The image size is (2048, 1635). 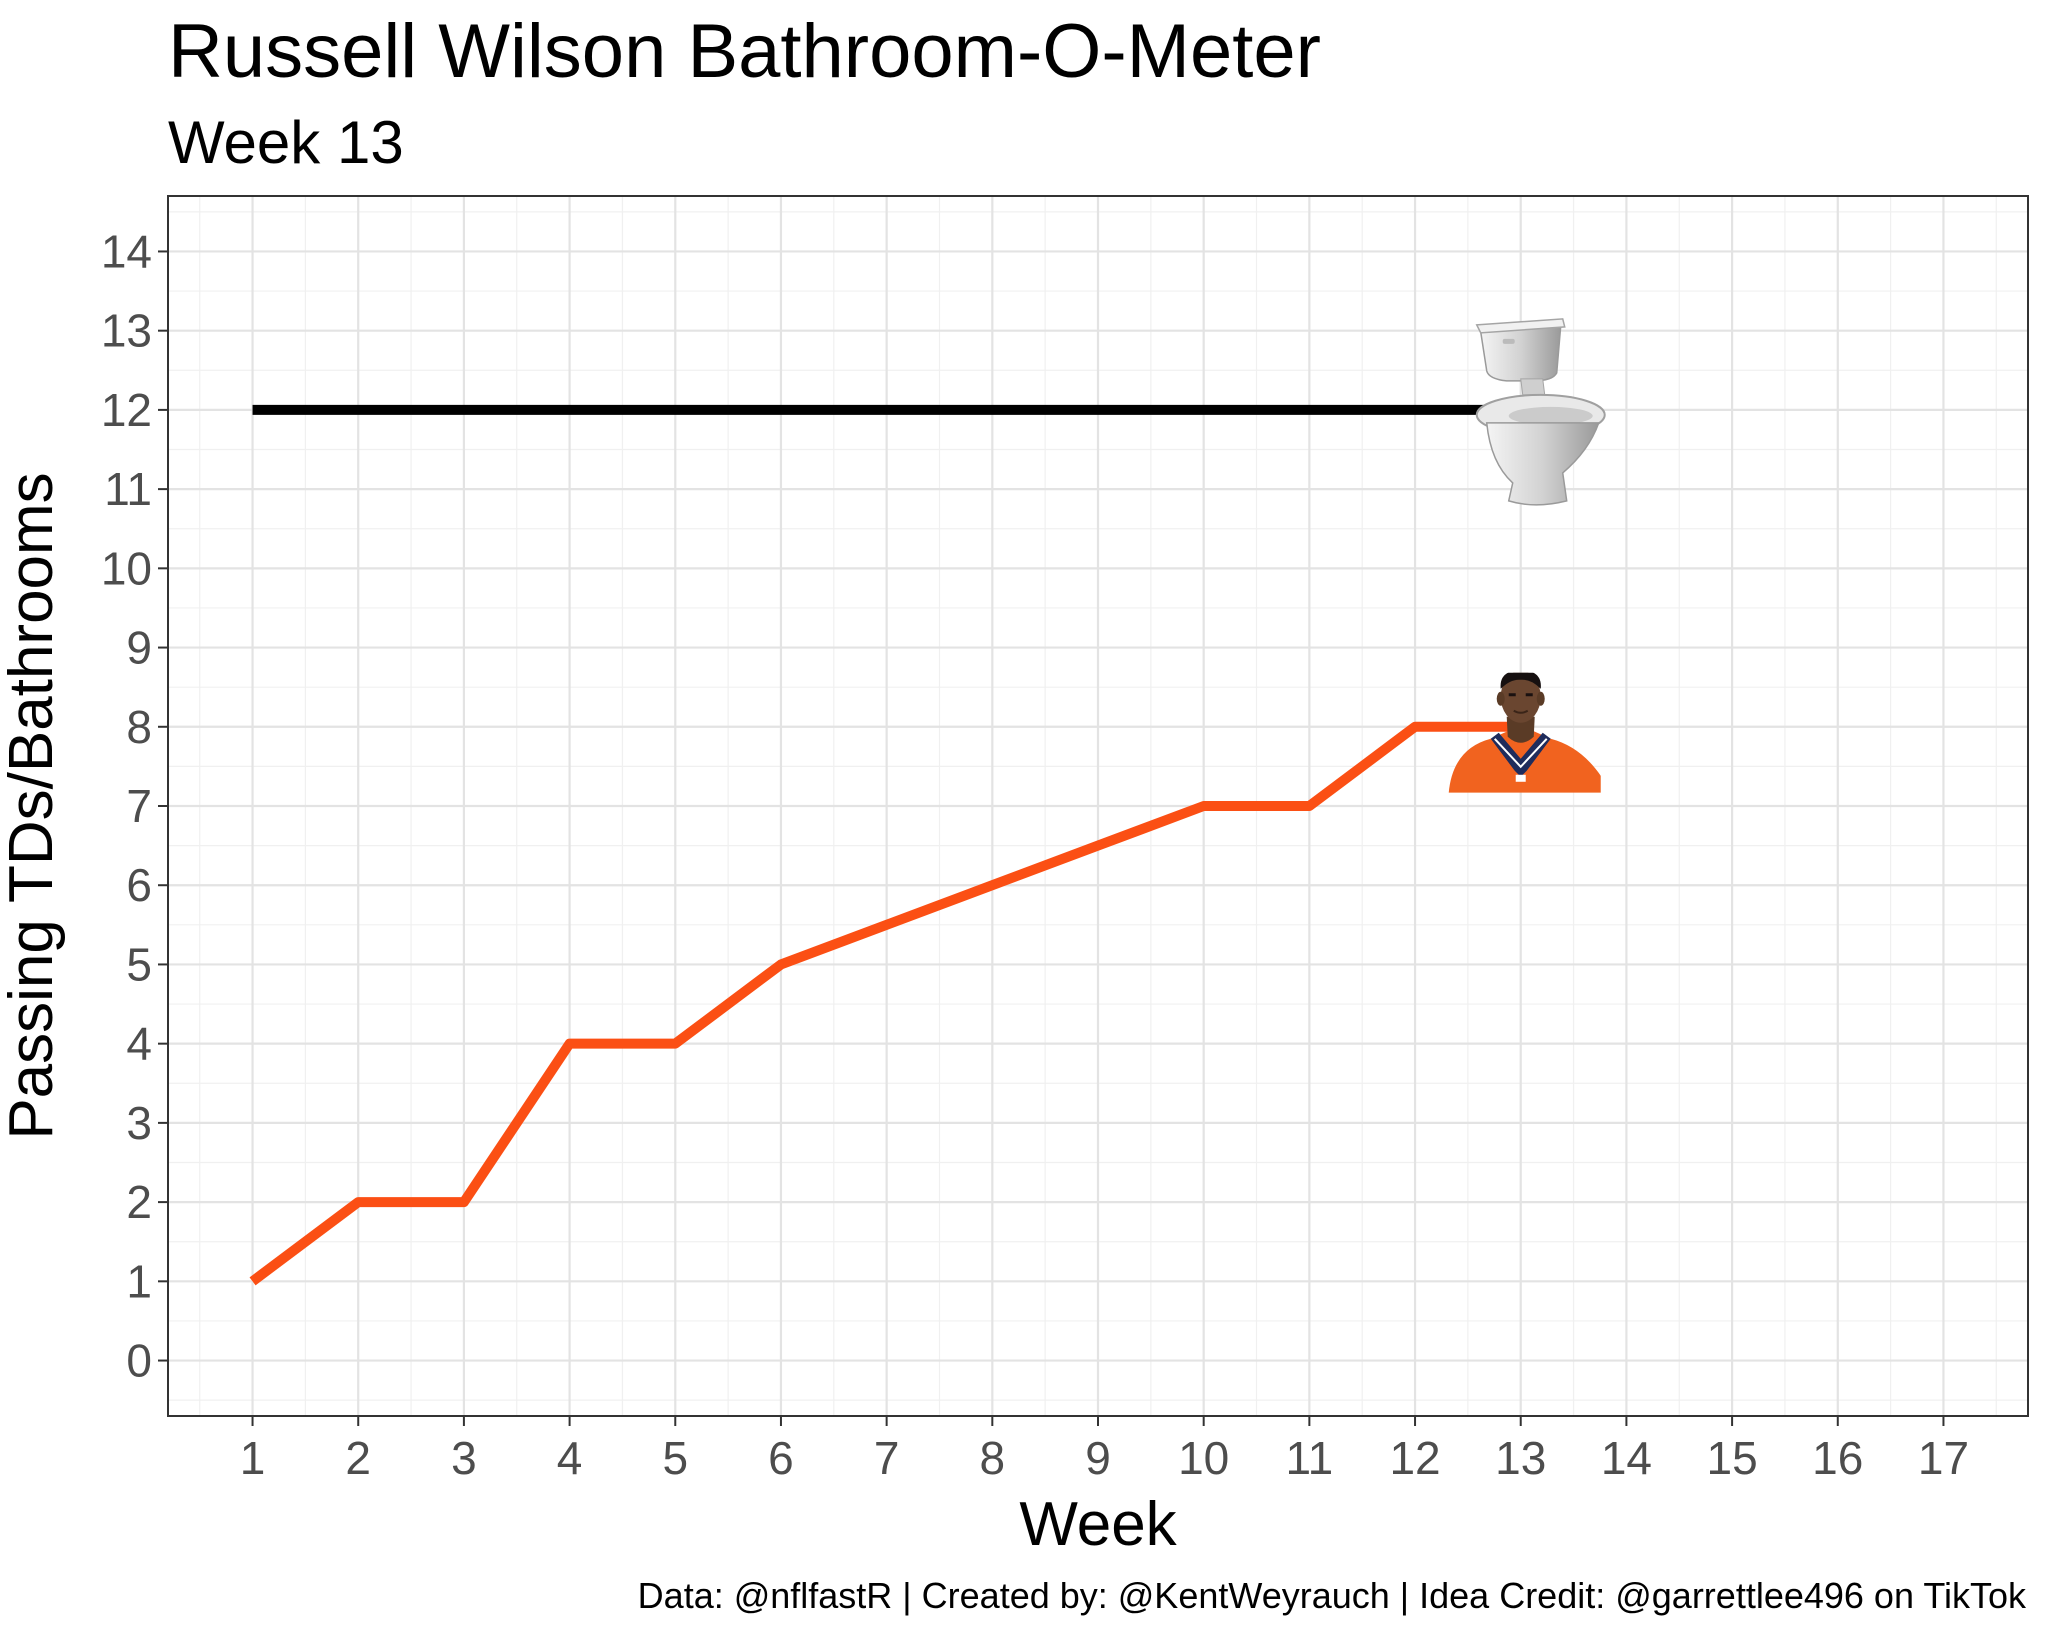 I want to click on x-tick-label: 3, so click(x=464, y=1458).